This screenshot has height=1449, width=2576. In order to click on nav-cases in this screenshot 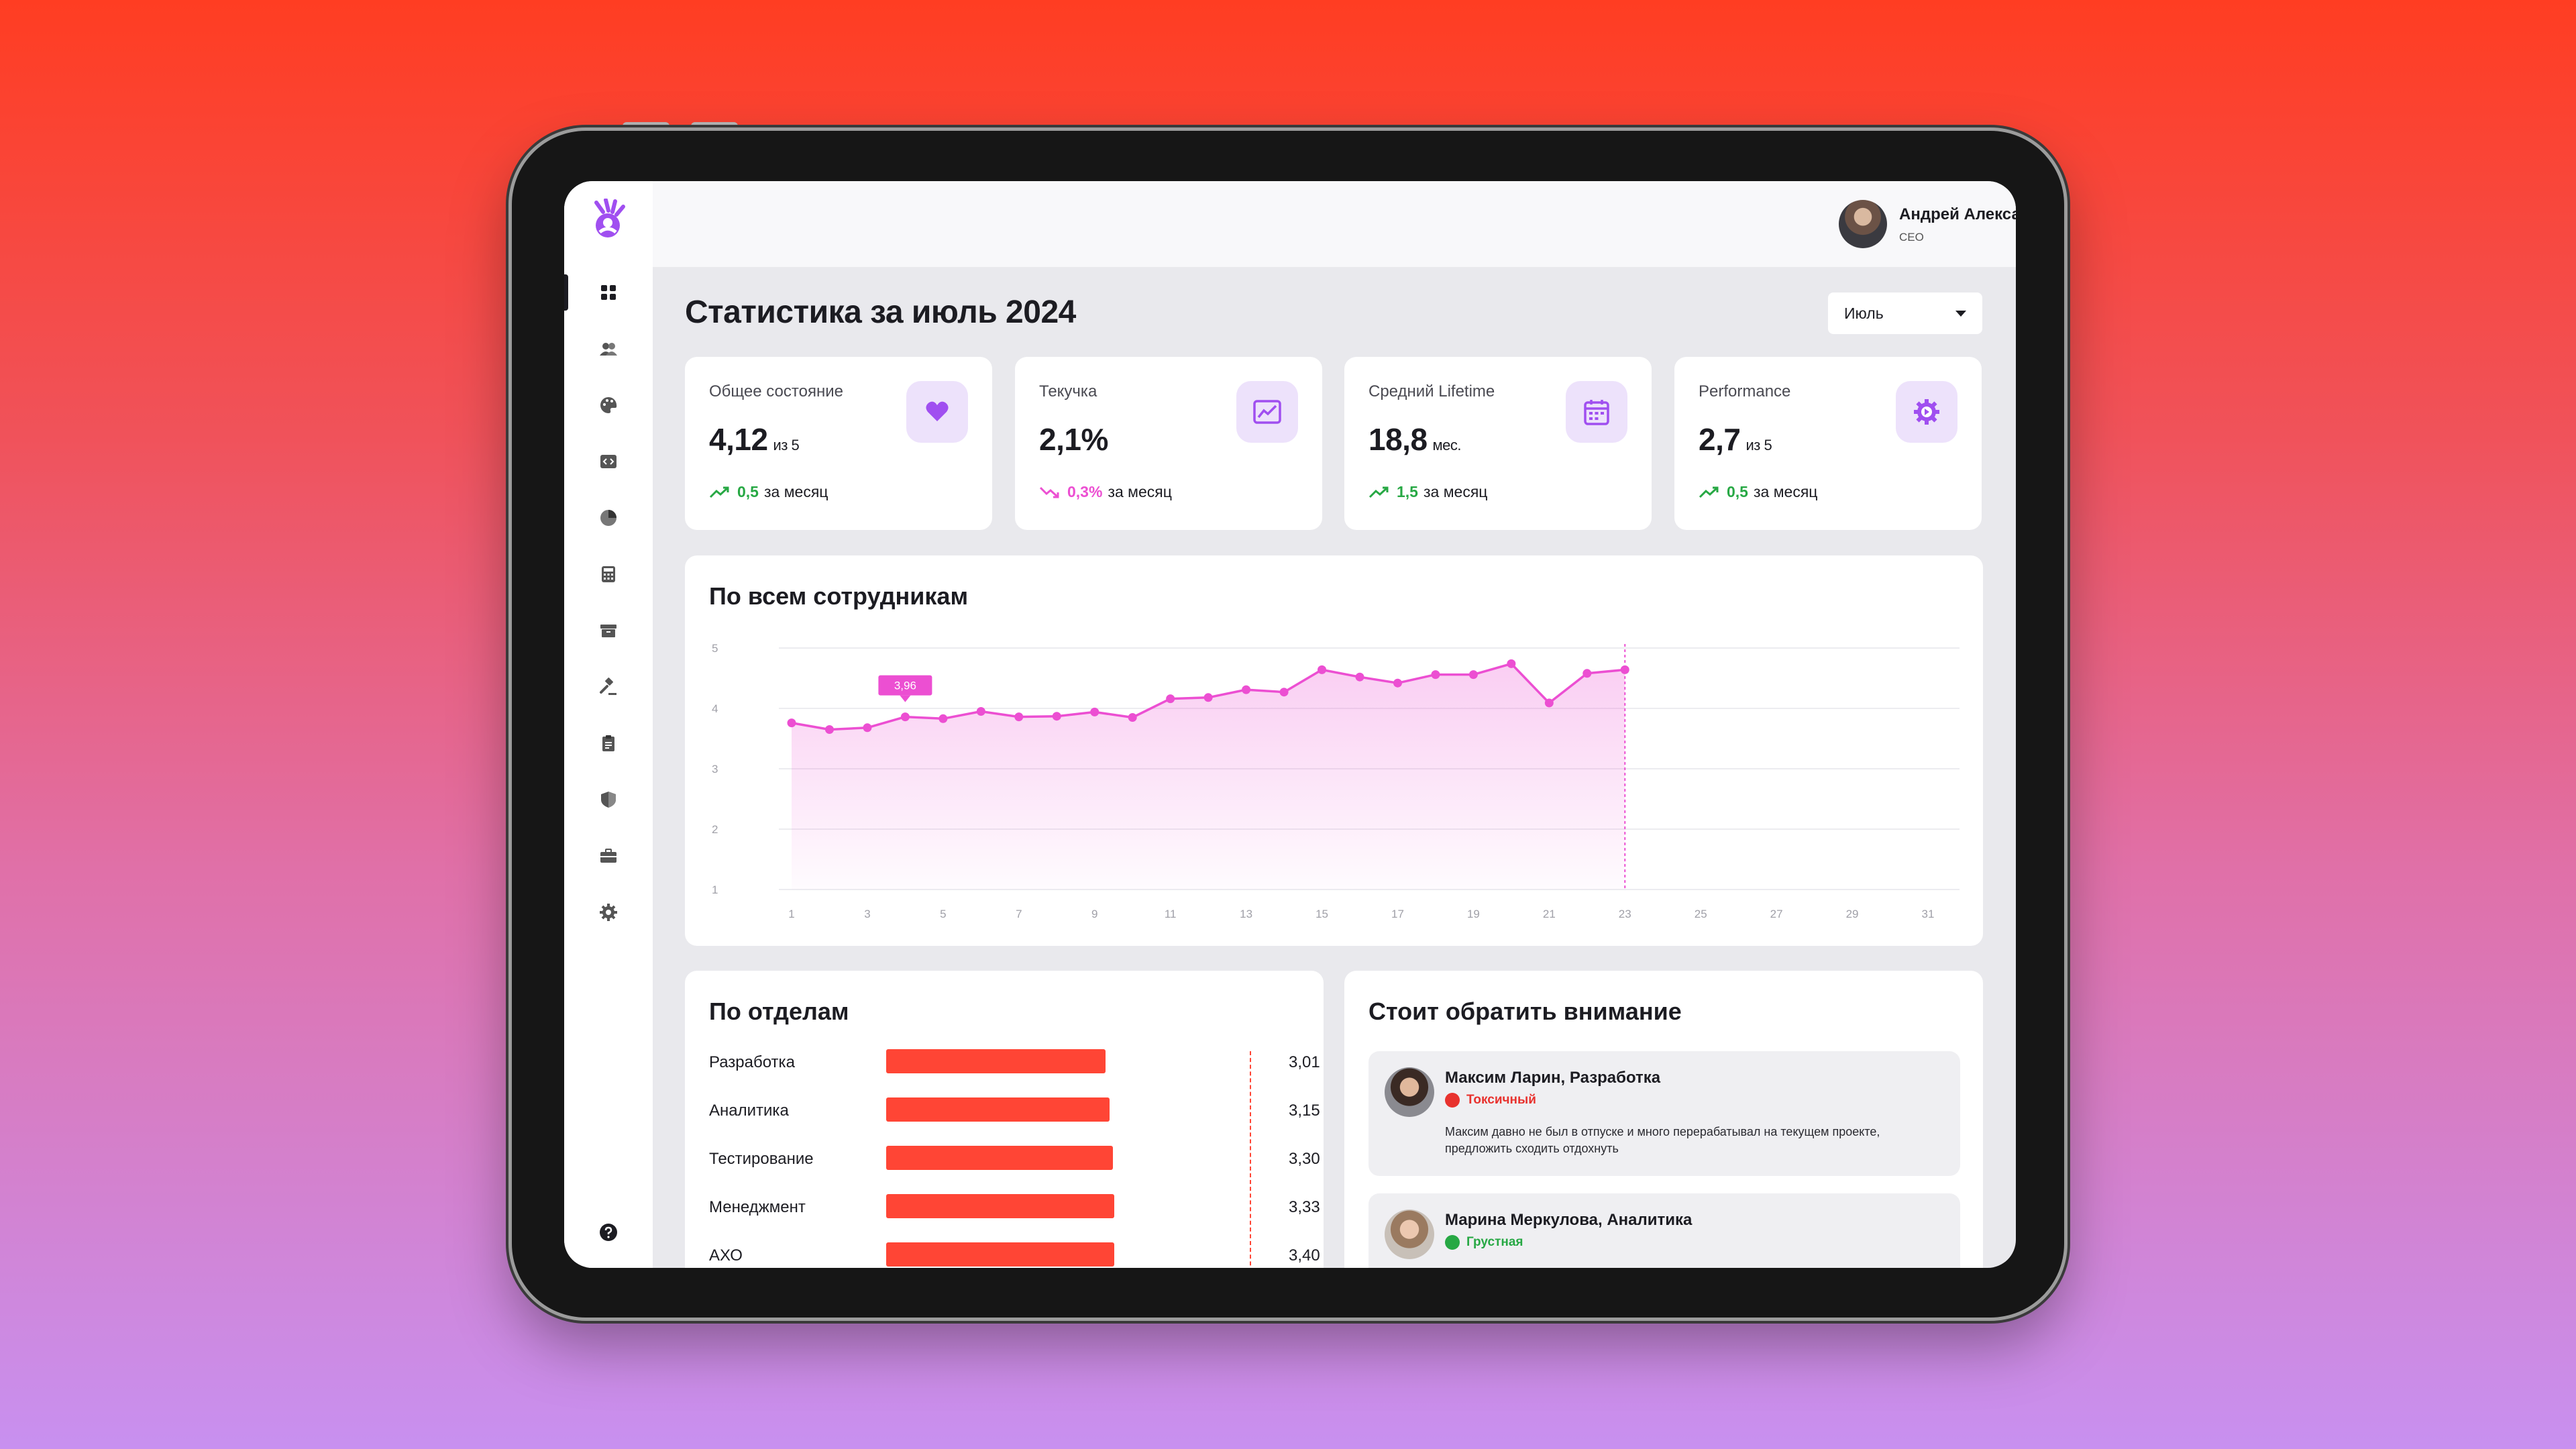, I will do `click(608, 856)`.